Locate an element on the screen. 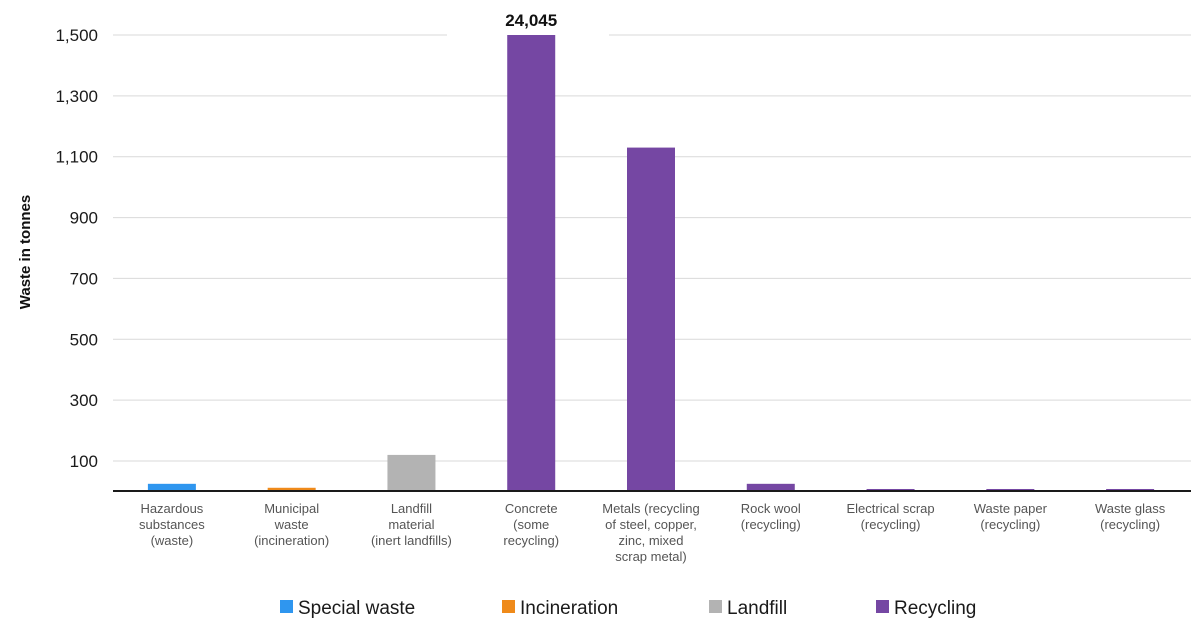 This screenshot has height=620, width=1191. x-category-label: Rock wool (recycling) is located at coordinates (771, 516).